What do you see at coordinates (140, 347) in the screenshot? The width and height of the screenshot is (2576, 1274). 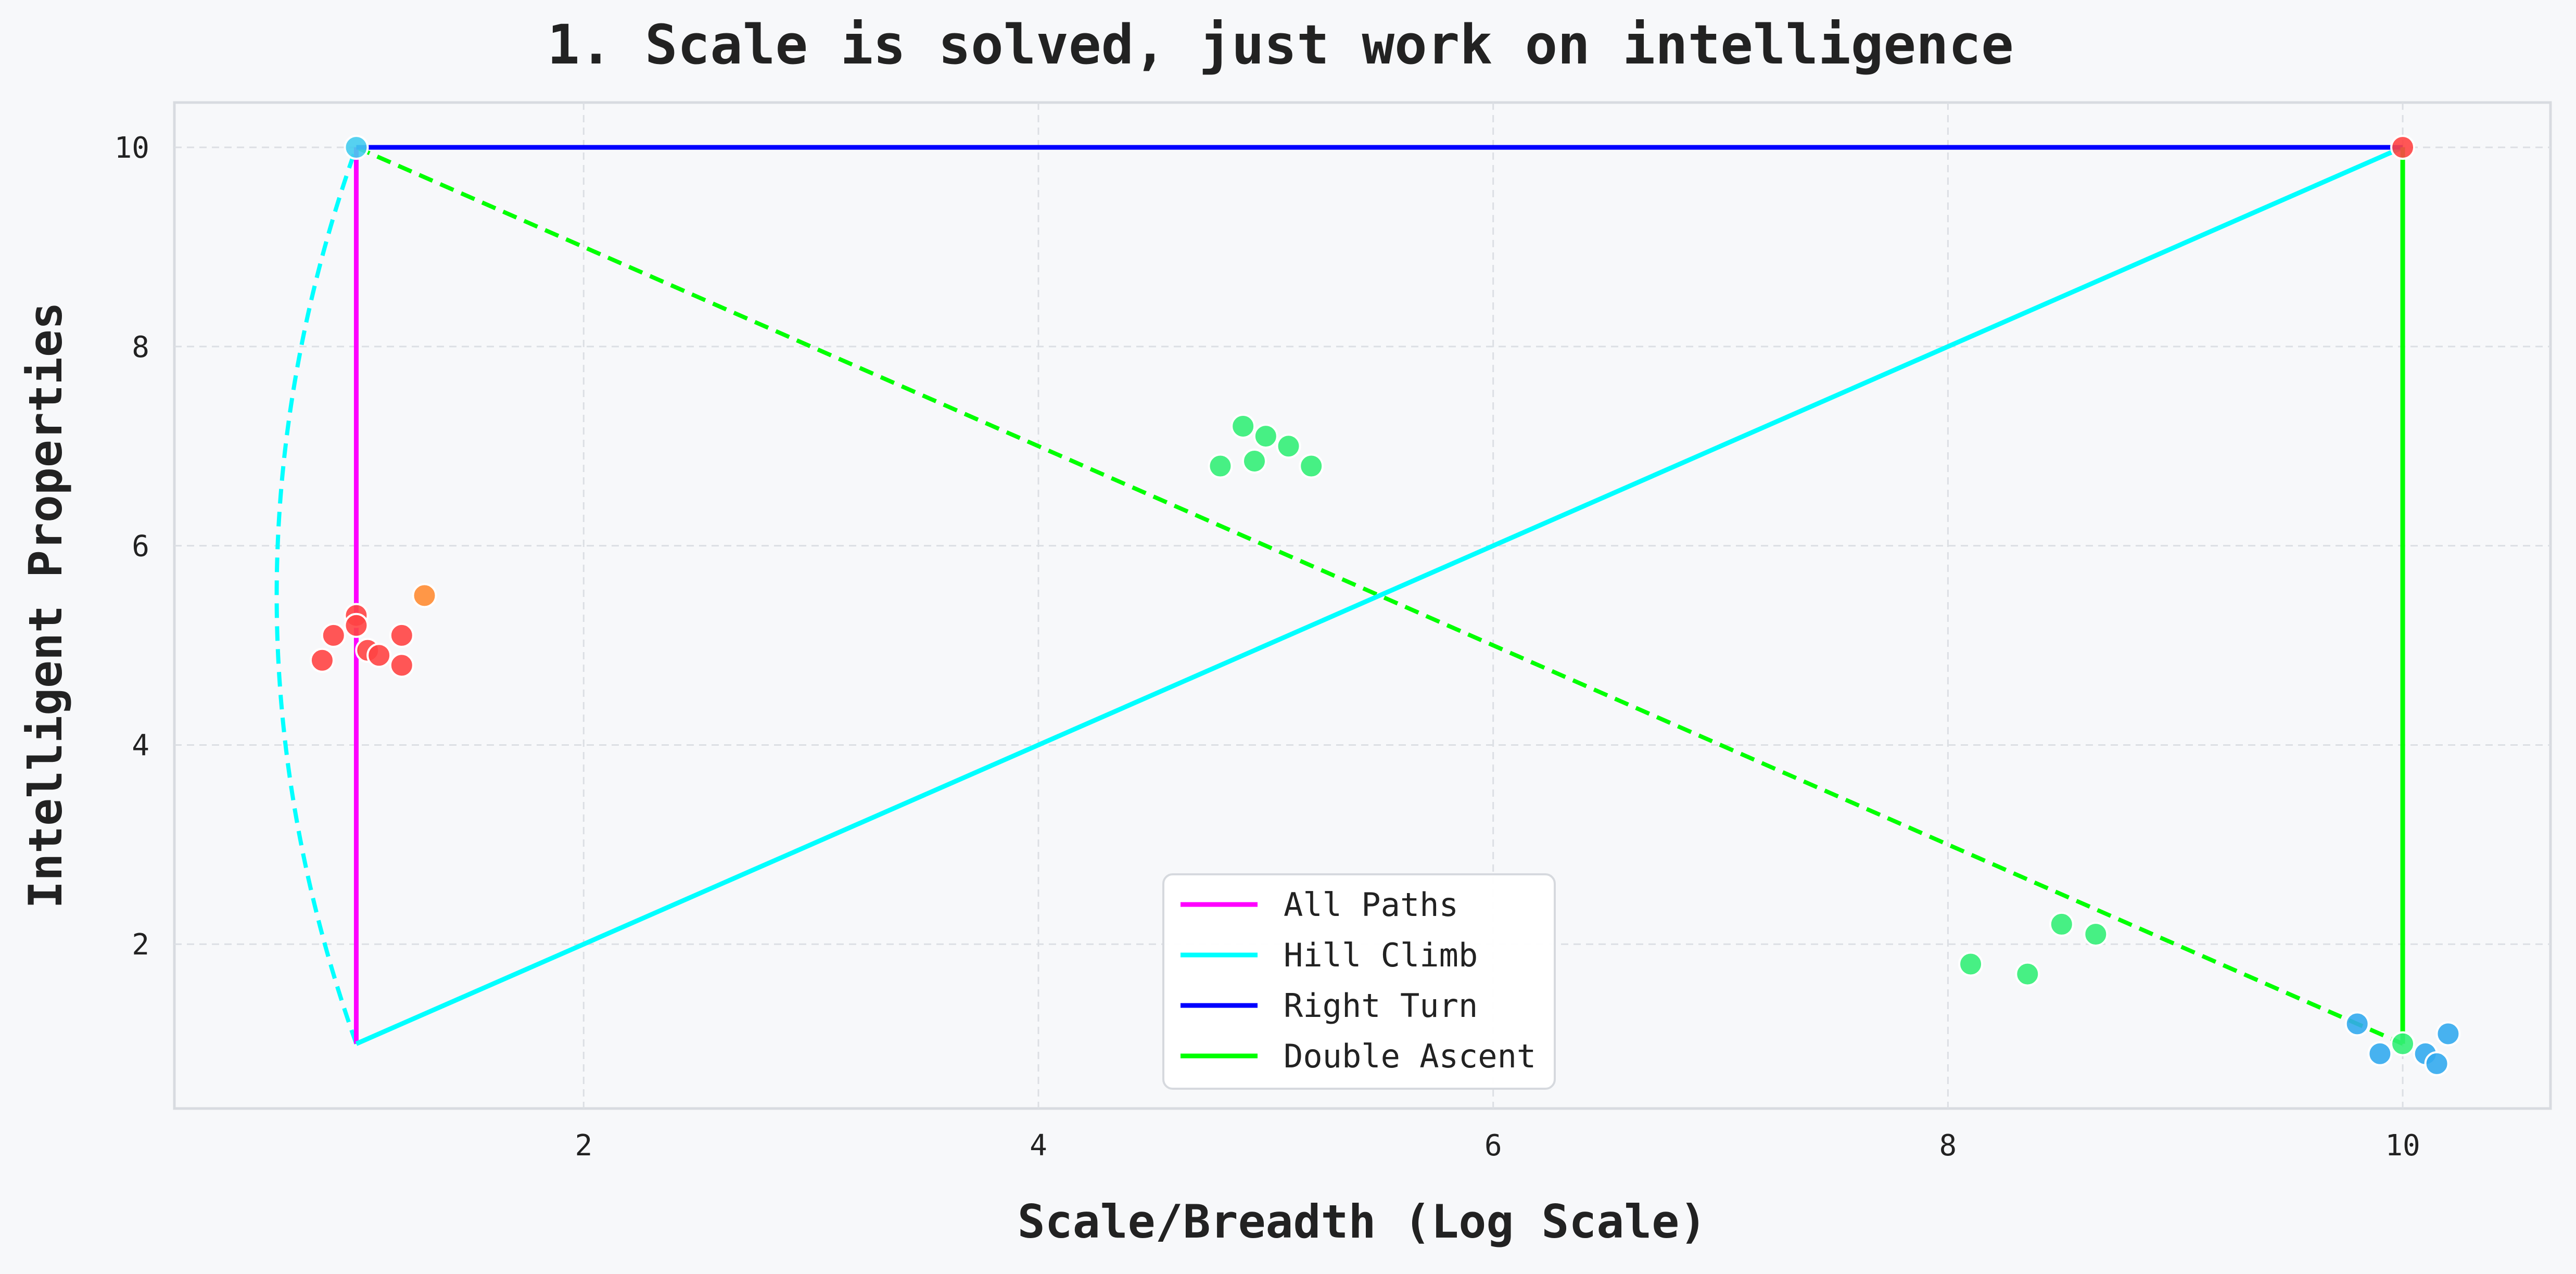 I see `y-tick-label: 8` at bounding box center [140, 347].